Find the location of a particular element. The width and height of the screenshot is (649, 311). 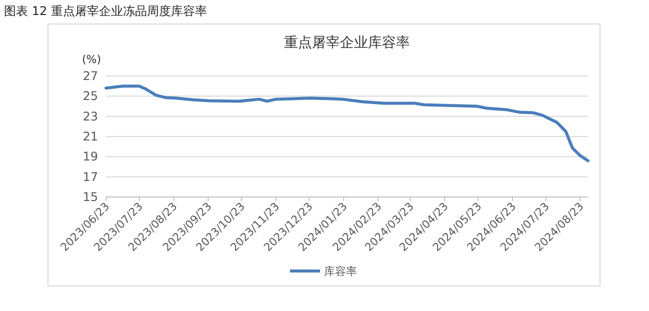

y-tick-label: 25 is located at coordinates (90, 96).